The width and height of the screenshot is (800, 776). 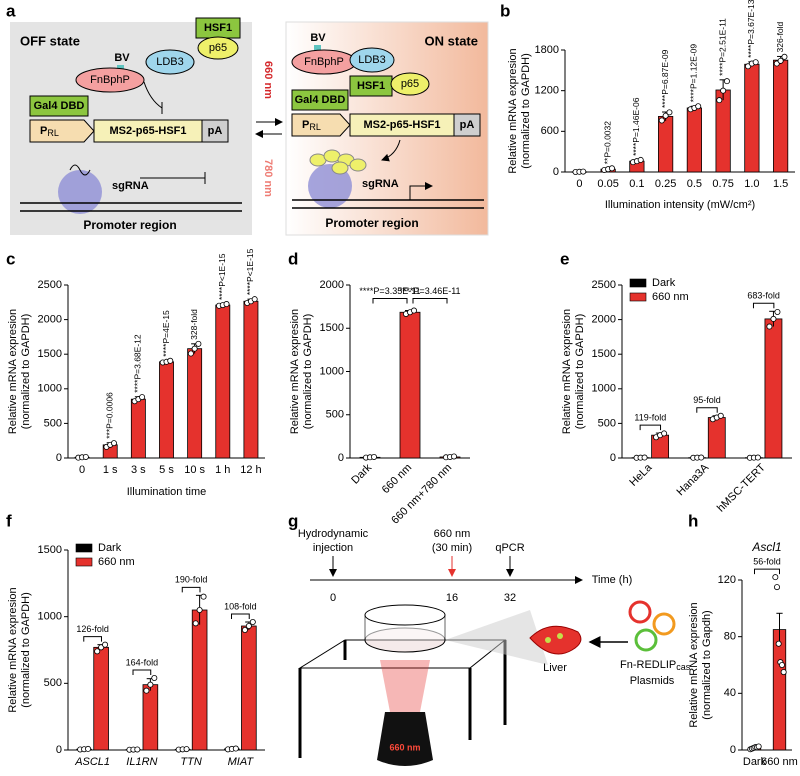 I want to click on sgrna-loop, so click(x=80, y=170).